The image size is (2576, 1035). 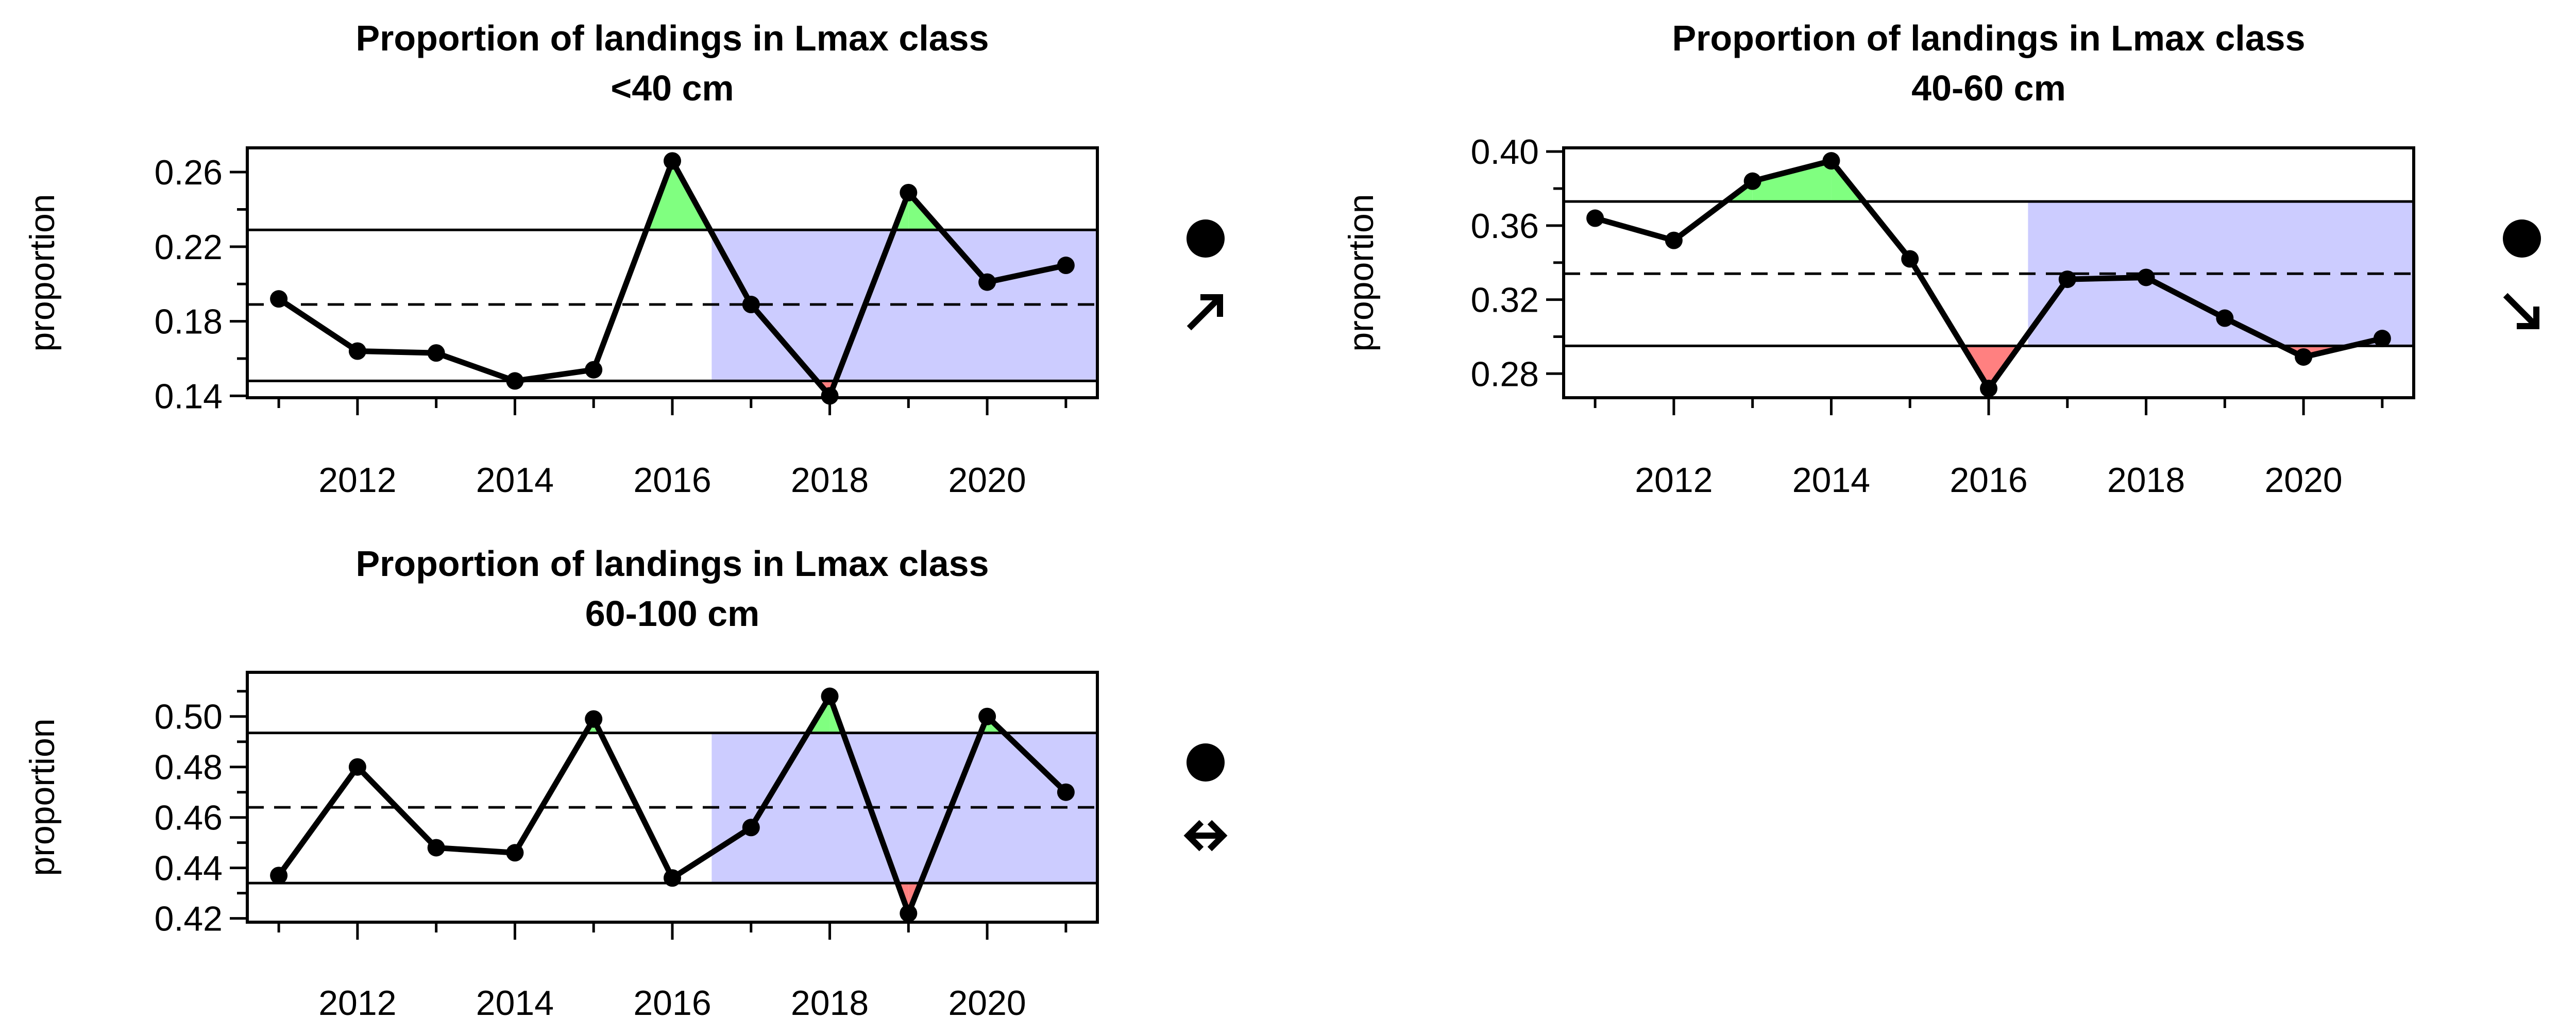 What do you see at coordinates (1505, 226) in the screenshot?
I see `y-tick-label: 0.36` at bounding box center [1505, 226].